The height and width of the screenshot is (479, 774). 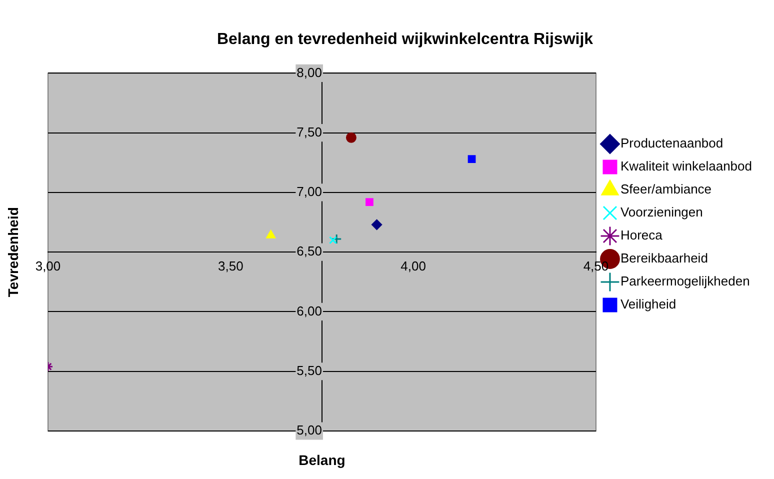 I want to click on y-tick-label: 6,00, so click(x=309, y=310).